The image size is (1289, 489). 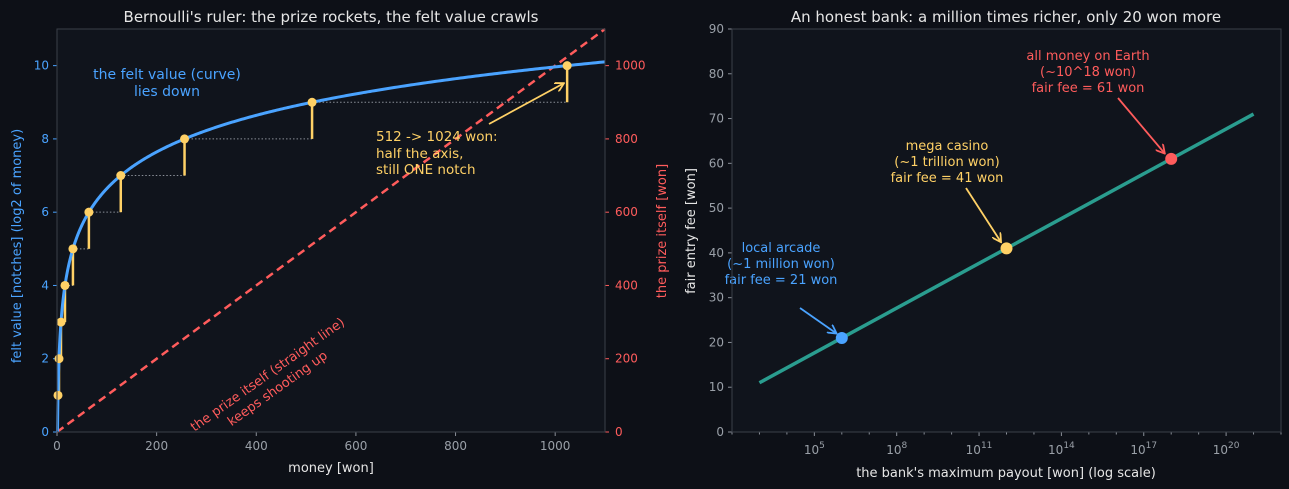 What do you see at coordinates (896, 449) in the screenshot?
I see `right-chart-x-tick-label: 10⁸` at bounding box center [896, 449].